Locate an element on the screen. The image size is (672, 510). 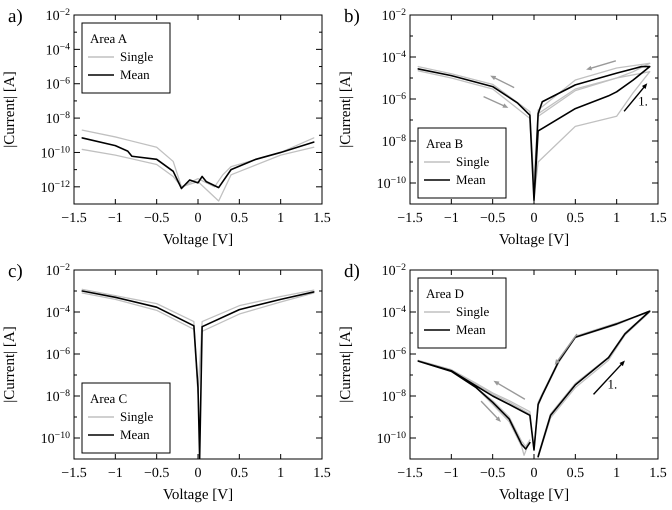
legend-title: Area A is located at coordinates (109, 38).